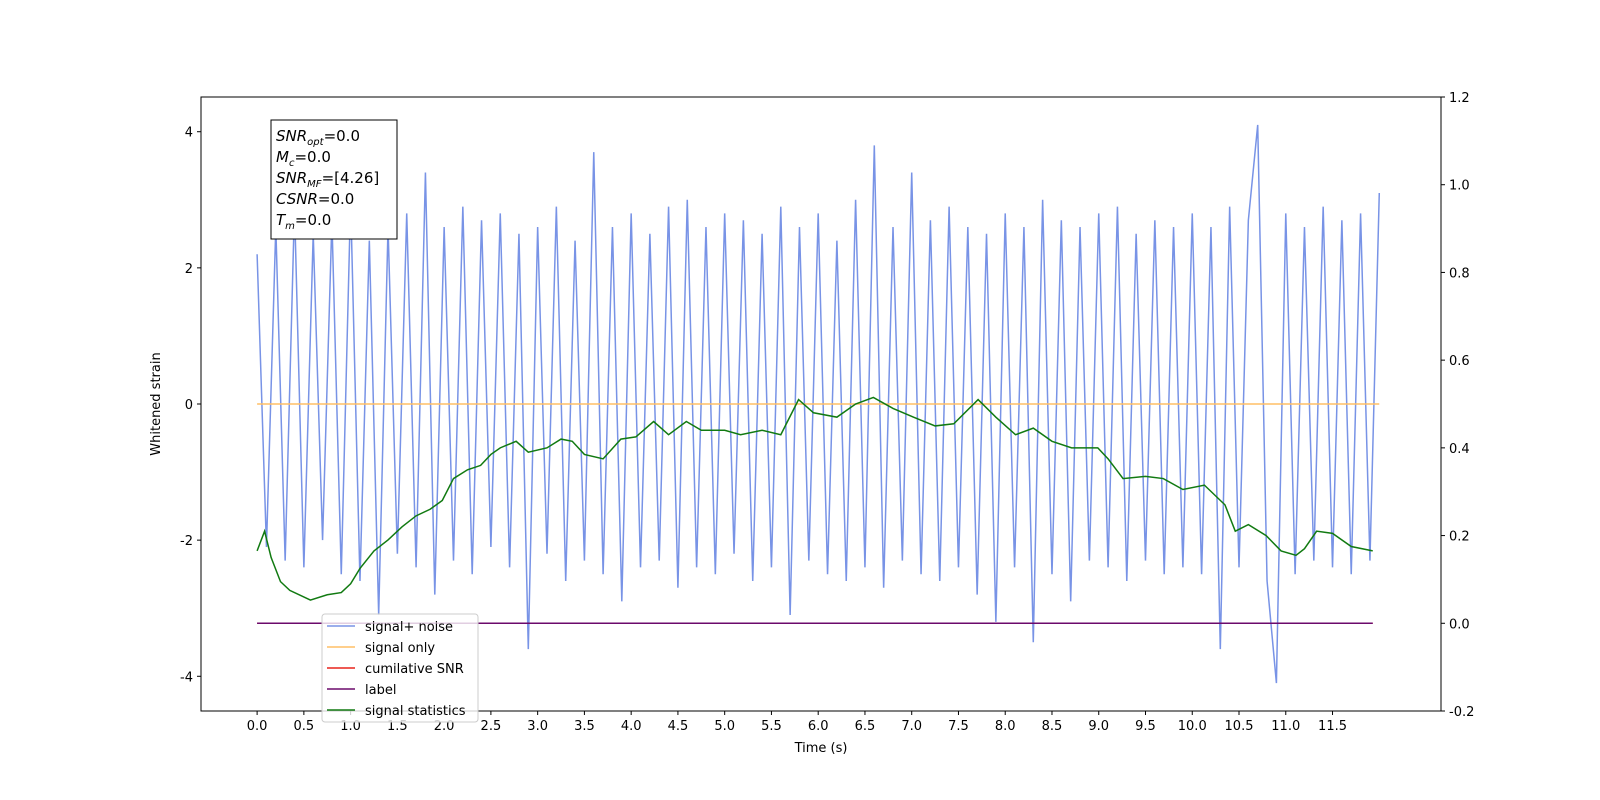  Describe the element at coordinates (350, 726) in the screenshot. I see `x-tick-label: 1.0` at that location.